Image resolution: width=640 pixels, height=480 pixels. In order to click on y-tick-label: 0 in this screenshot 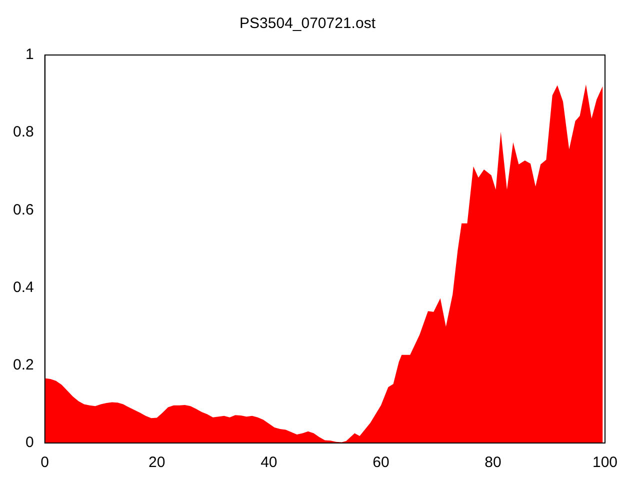, I will do `click(30, 443)`.